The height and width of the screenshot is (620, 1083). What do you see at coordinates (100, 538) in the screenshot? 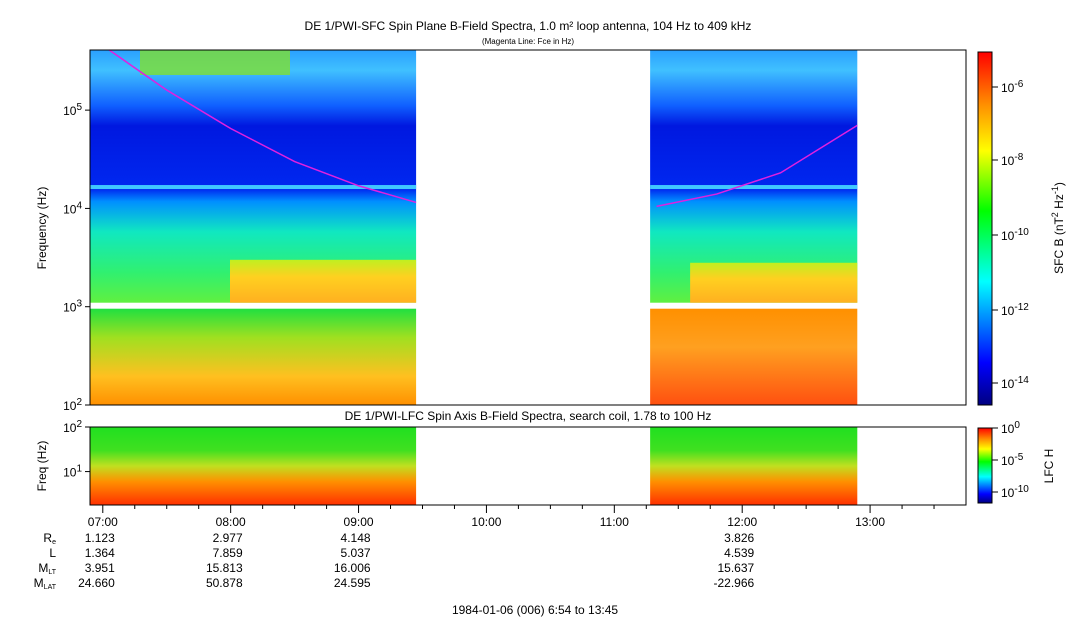
I see `ephemeris-value: 1.123` at bounding box center [100, 538].